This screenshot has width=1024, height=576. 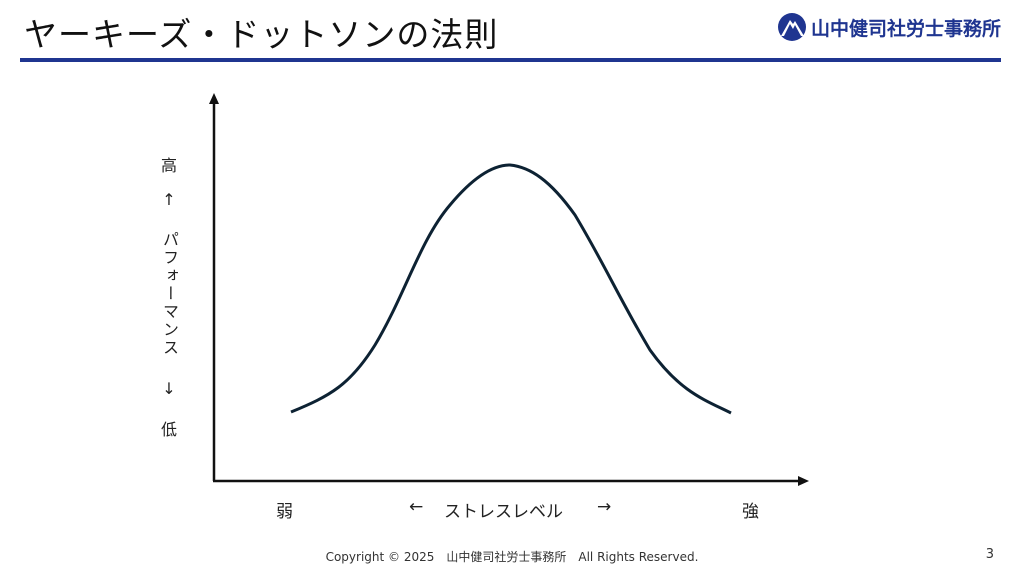 I want to click on y-low-label: 低, so click(x=168, y=429).